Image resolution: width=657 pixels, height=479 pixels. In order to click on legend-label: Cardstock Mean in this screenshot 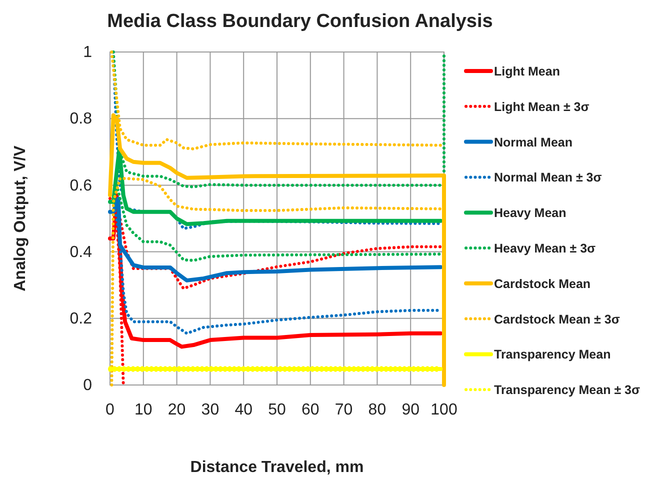, I will do `click(542, 283)`.